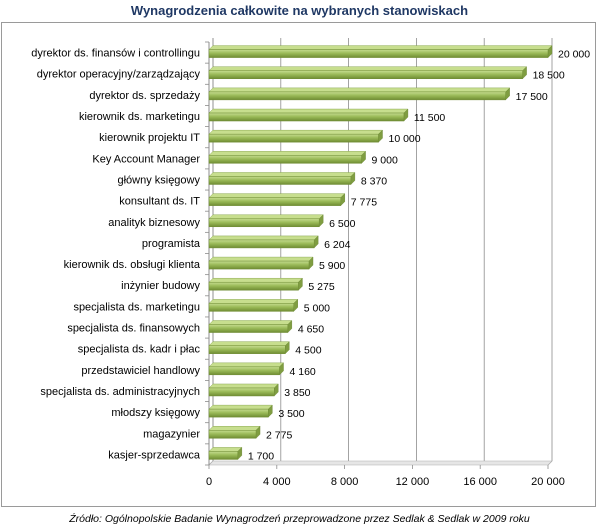 This screenshot has height=531, width=599. Describe the element at coordinates (317, 308) in the screenshot. I see `bar-value-label: 5 000` at that location.